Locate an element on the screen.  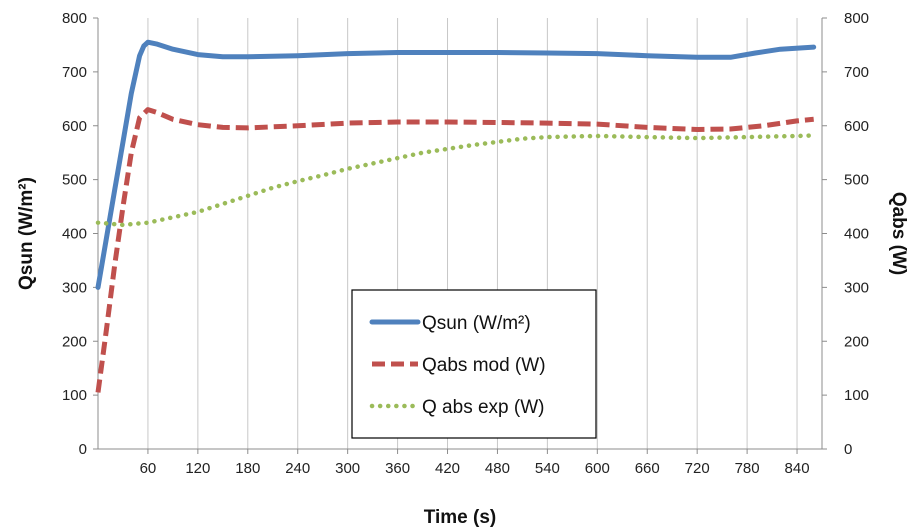
legend-label-1: Qsun (W/m²) is located at coordinates (476, 323).